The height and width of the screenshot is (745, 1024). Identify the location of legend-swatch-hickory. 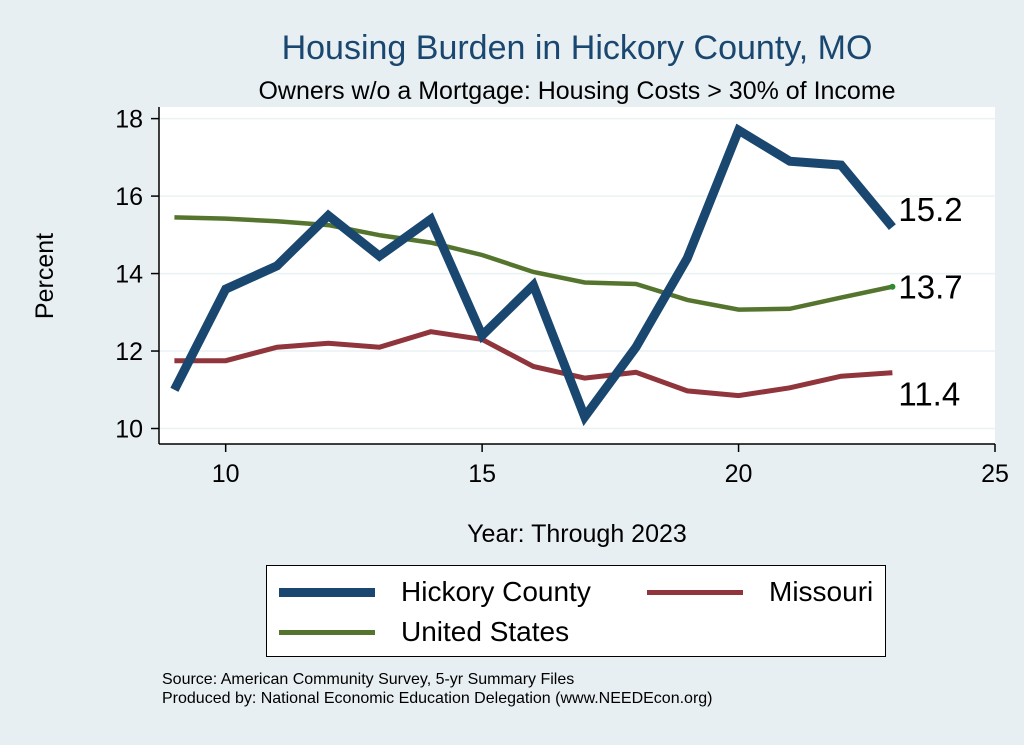
(327, 592).